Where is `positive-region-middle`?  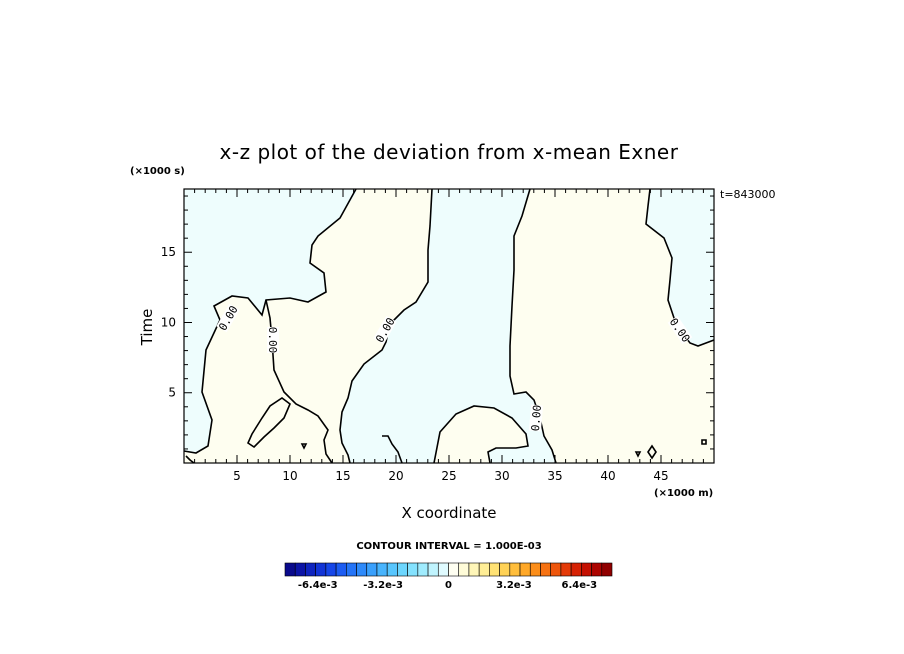 positive-region-middle is located at coordinates (481, 434).